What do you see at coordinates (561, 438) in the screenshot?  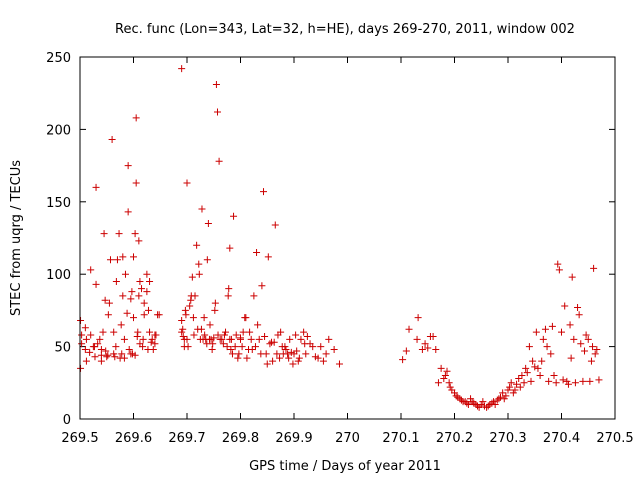 I see `x-tick-label: 270.4` at bounding box center [561, 438].